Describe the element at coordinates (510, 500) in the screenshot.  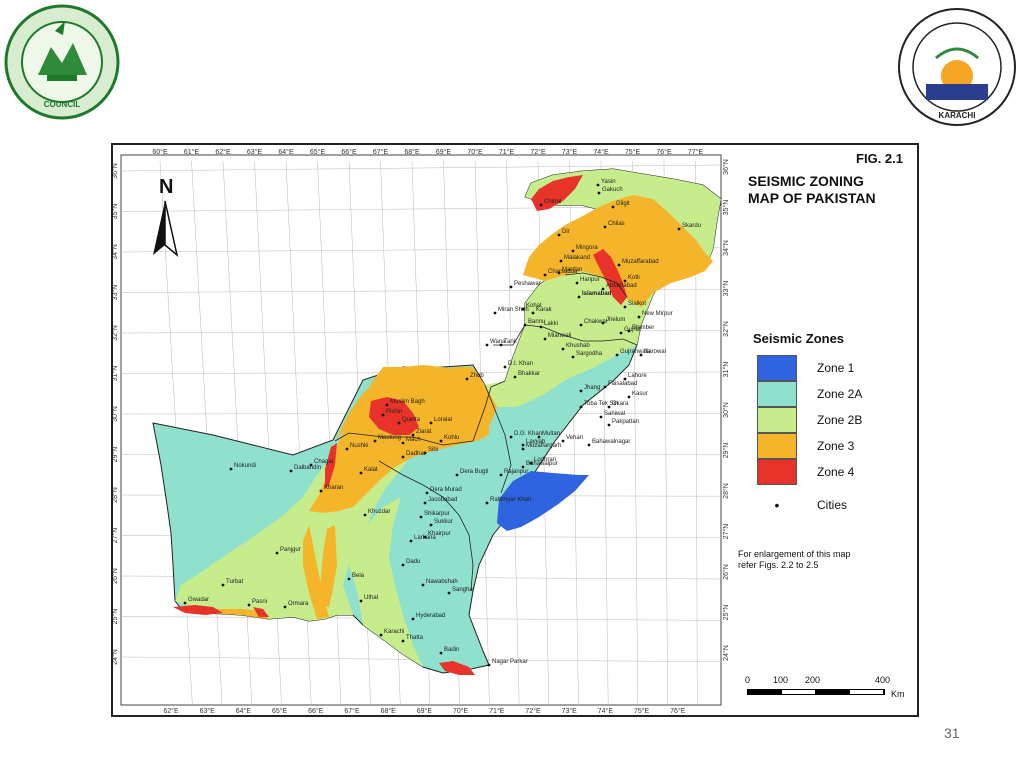
I see `city-label: Rahimyar Khan` at that location.